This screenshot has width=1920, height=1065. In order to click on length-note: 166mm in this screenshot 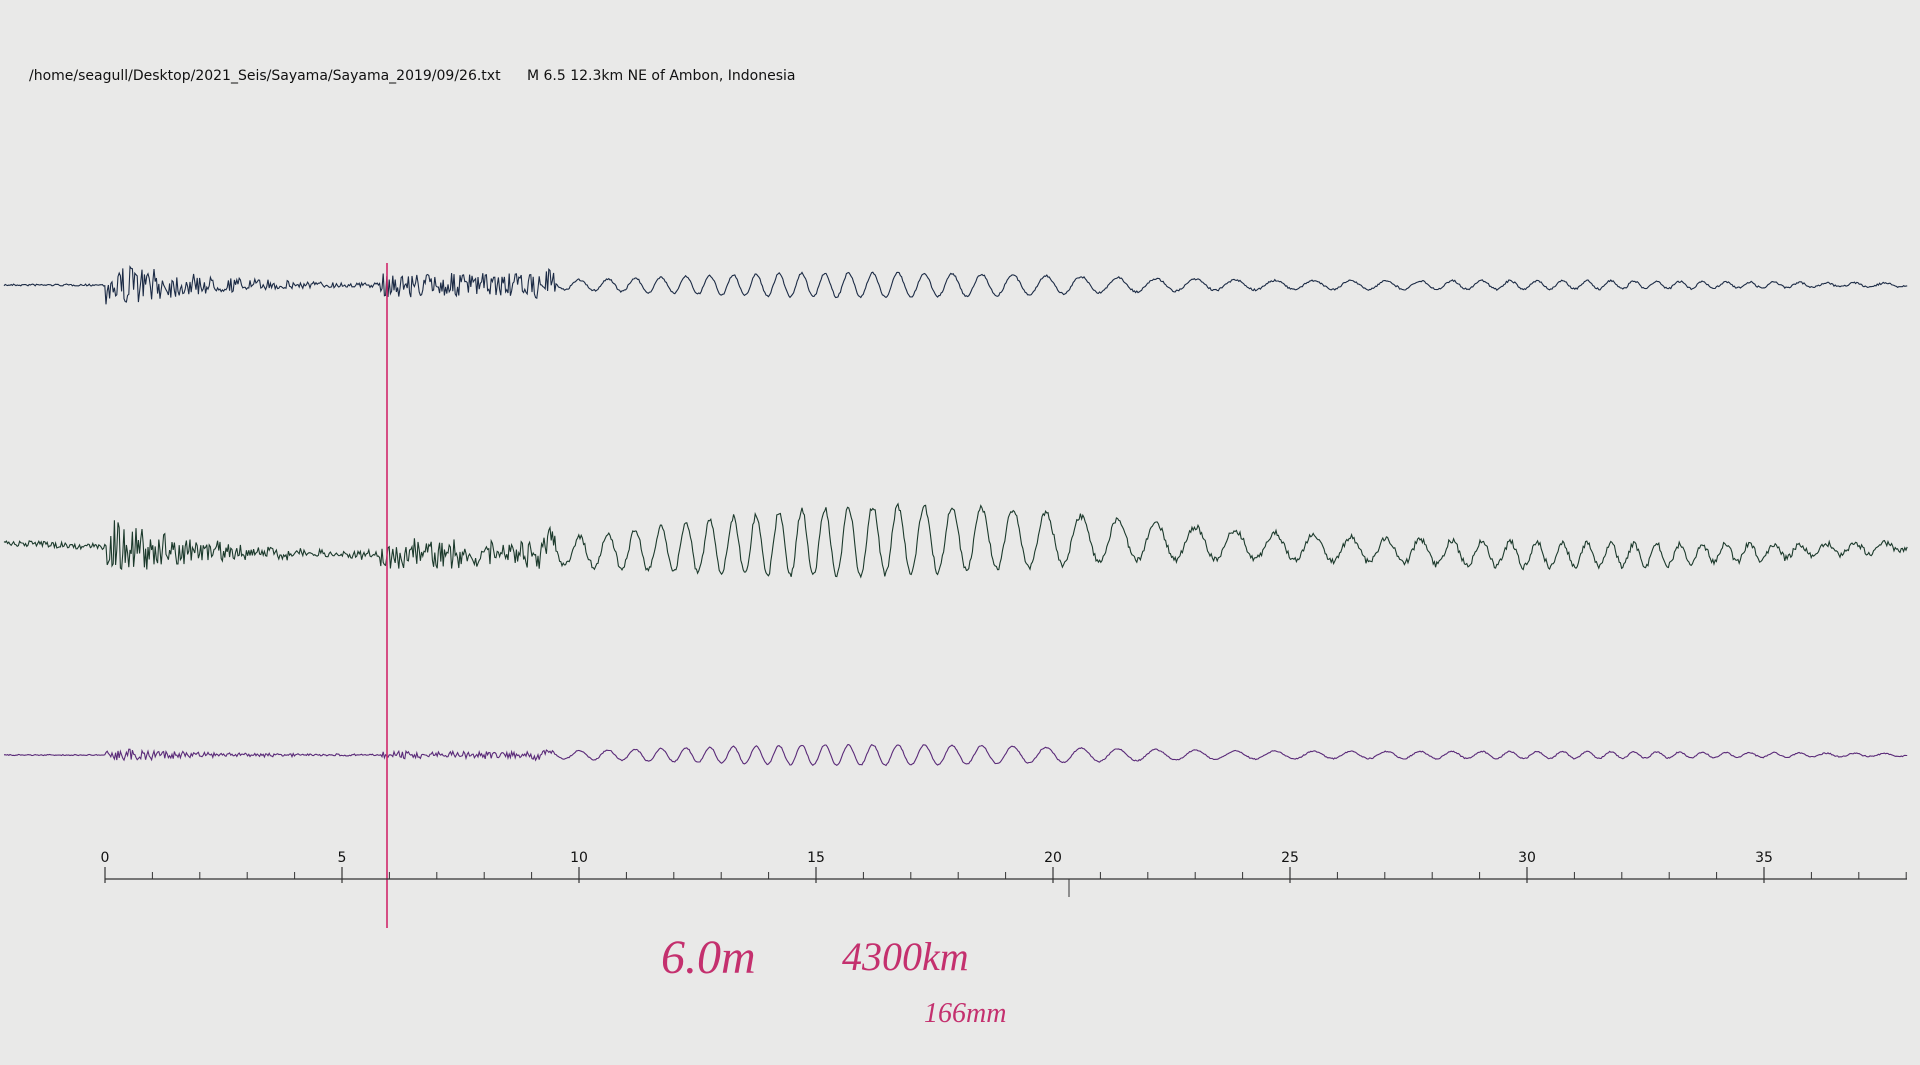, I will do `click(965, 1013)`.